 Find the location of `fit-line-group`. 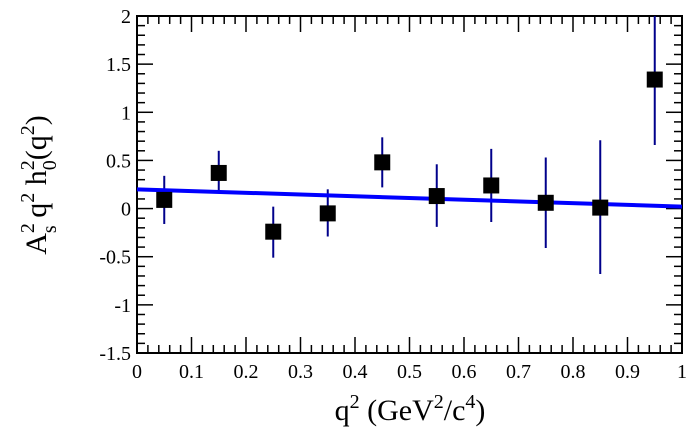

fit-line-group is located at coordinates (409, 198).